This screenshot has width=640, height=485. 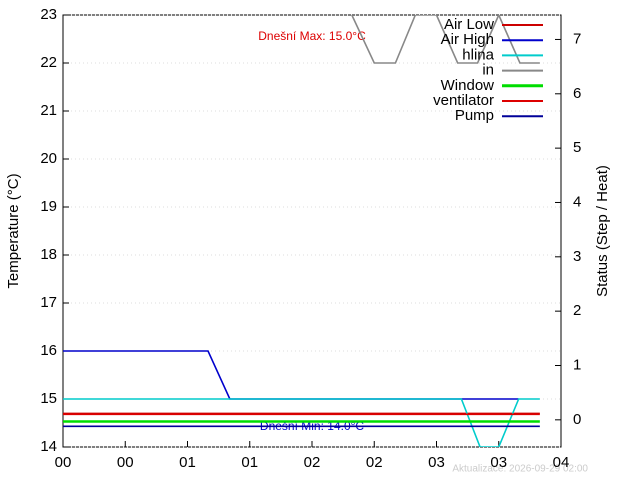 I want to click on legend-label: Window, so click(x=468, y=85).